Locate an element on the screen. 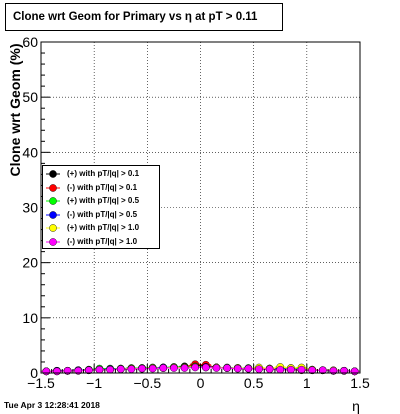 Image resolution: width=400 pixels, height=414 pixels. legend-entry: (+) with pT/|q| > 0.5 is located at coordinates (102, 201).